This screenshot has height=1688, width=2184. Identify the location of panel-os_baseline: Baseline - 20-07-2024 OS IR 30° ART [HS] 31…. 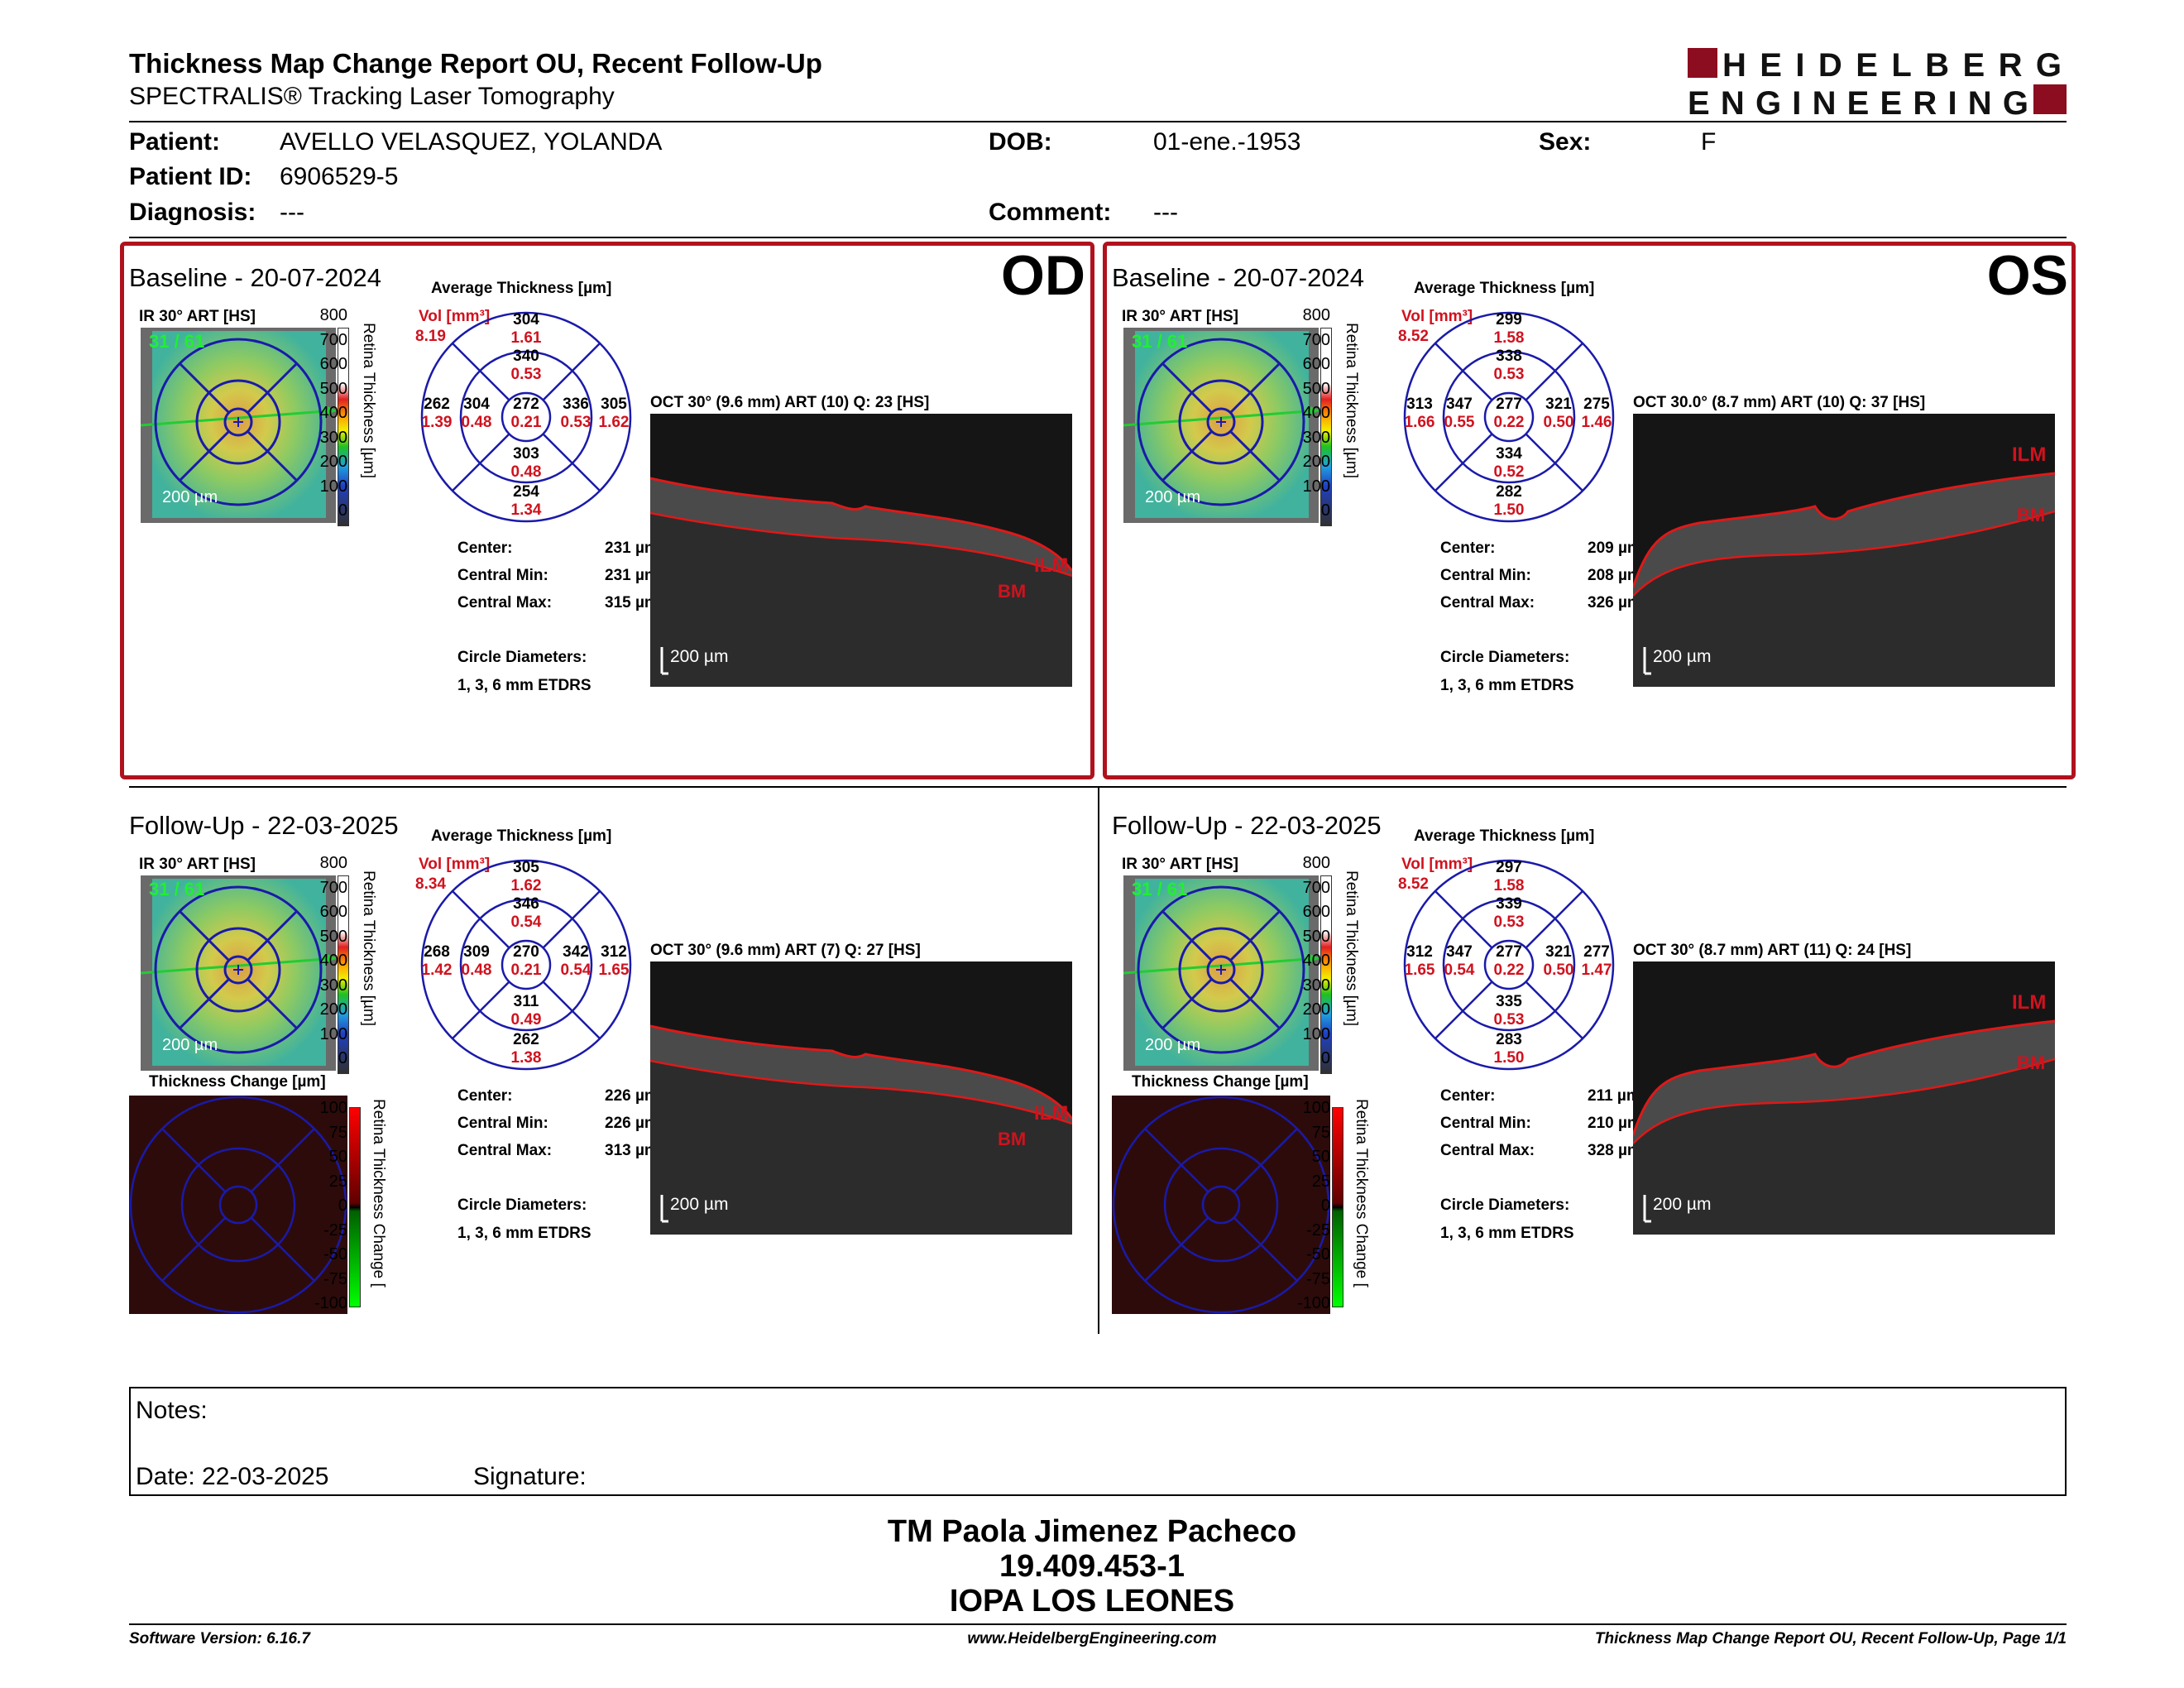
(1596, 511).